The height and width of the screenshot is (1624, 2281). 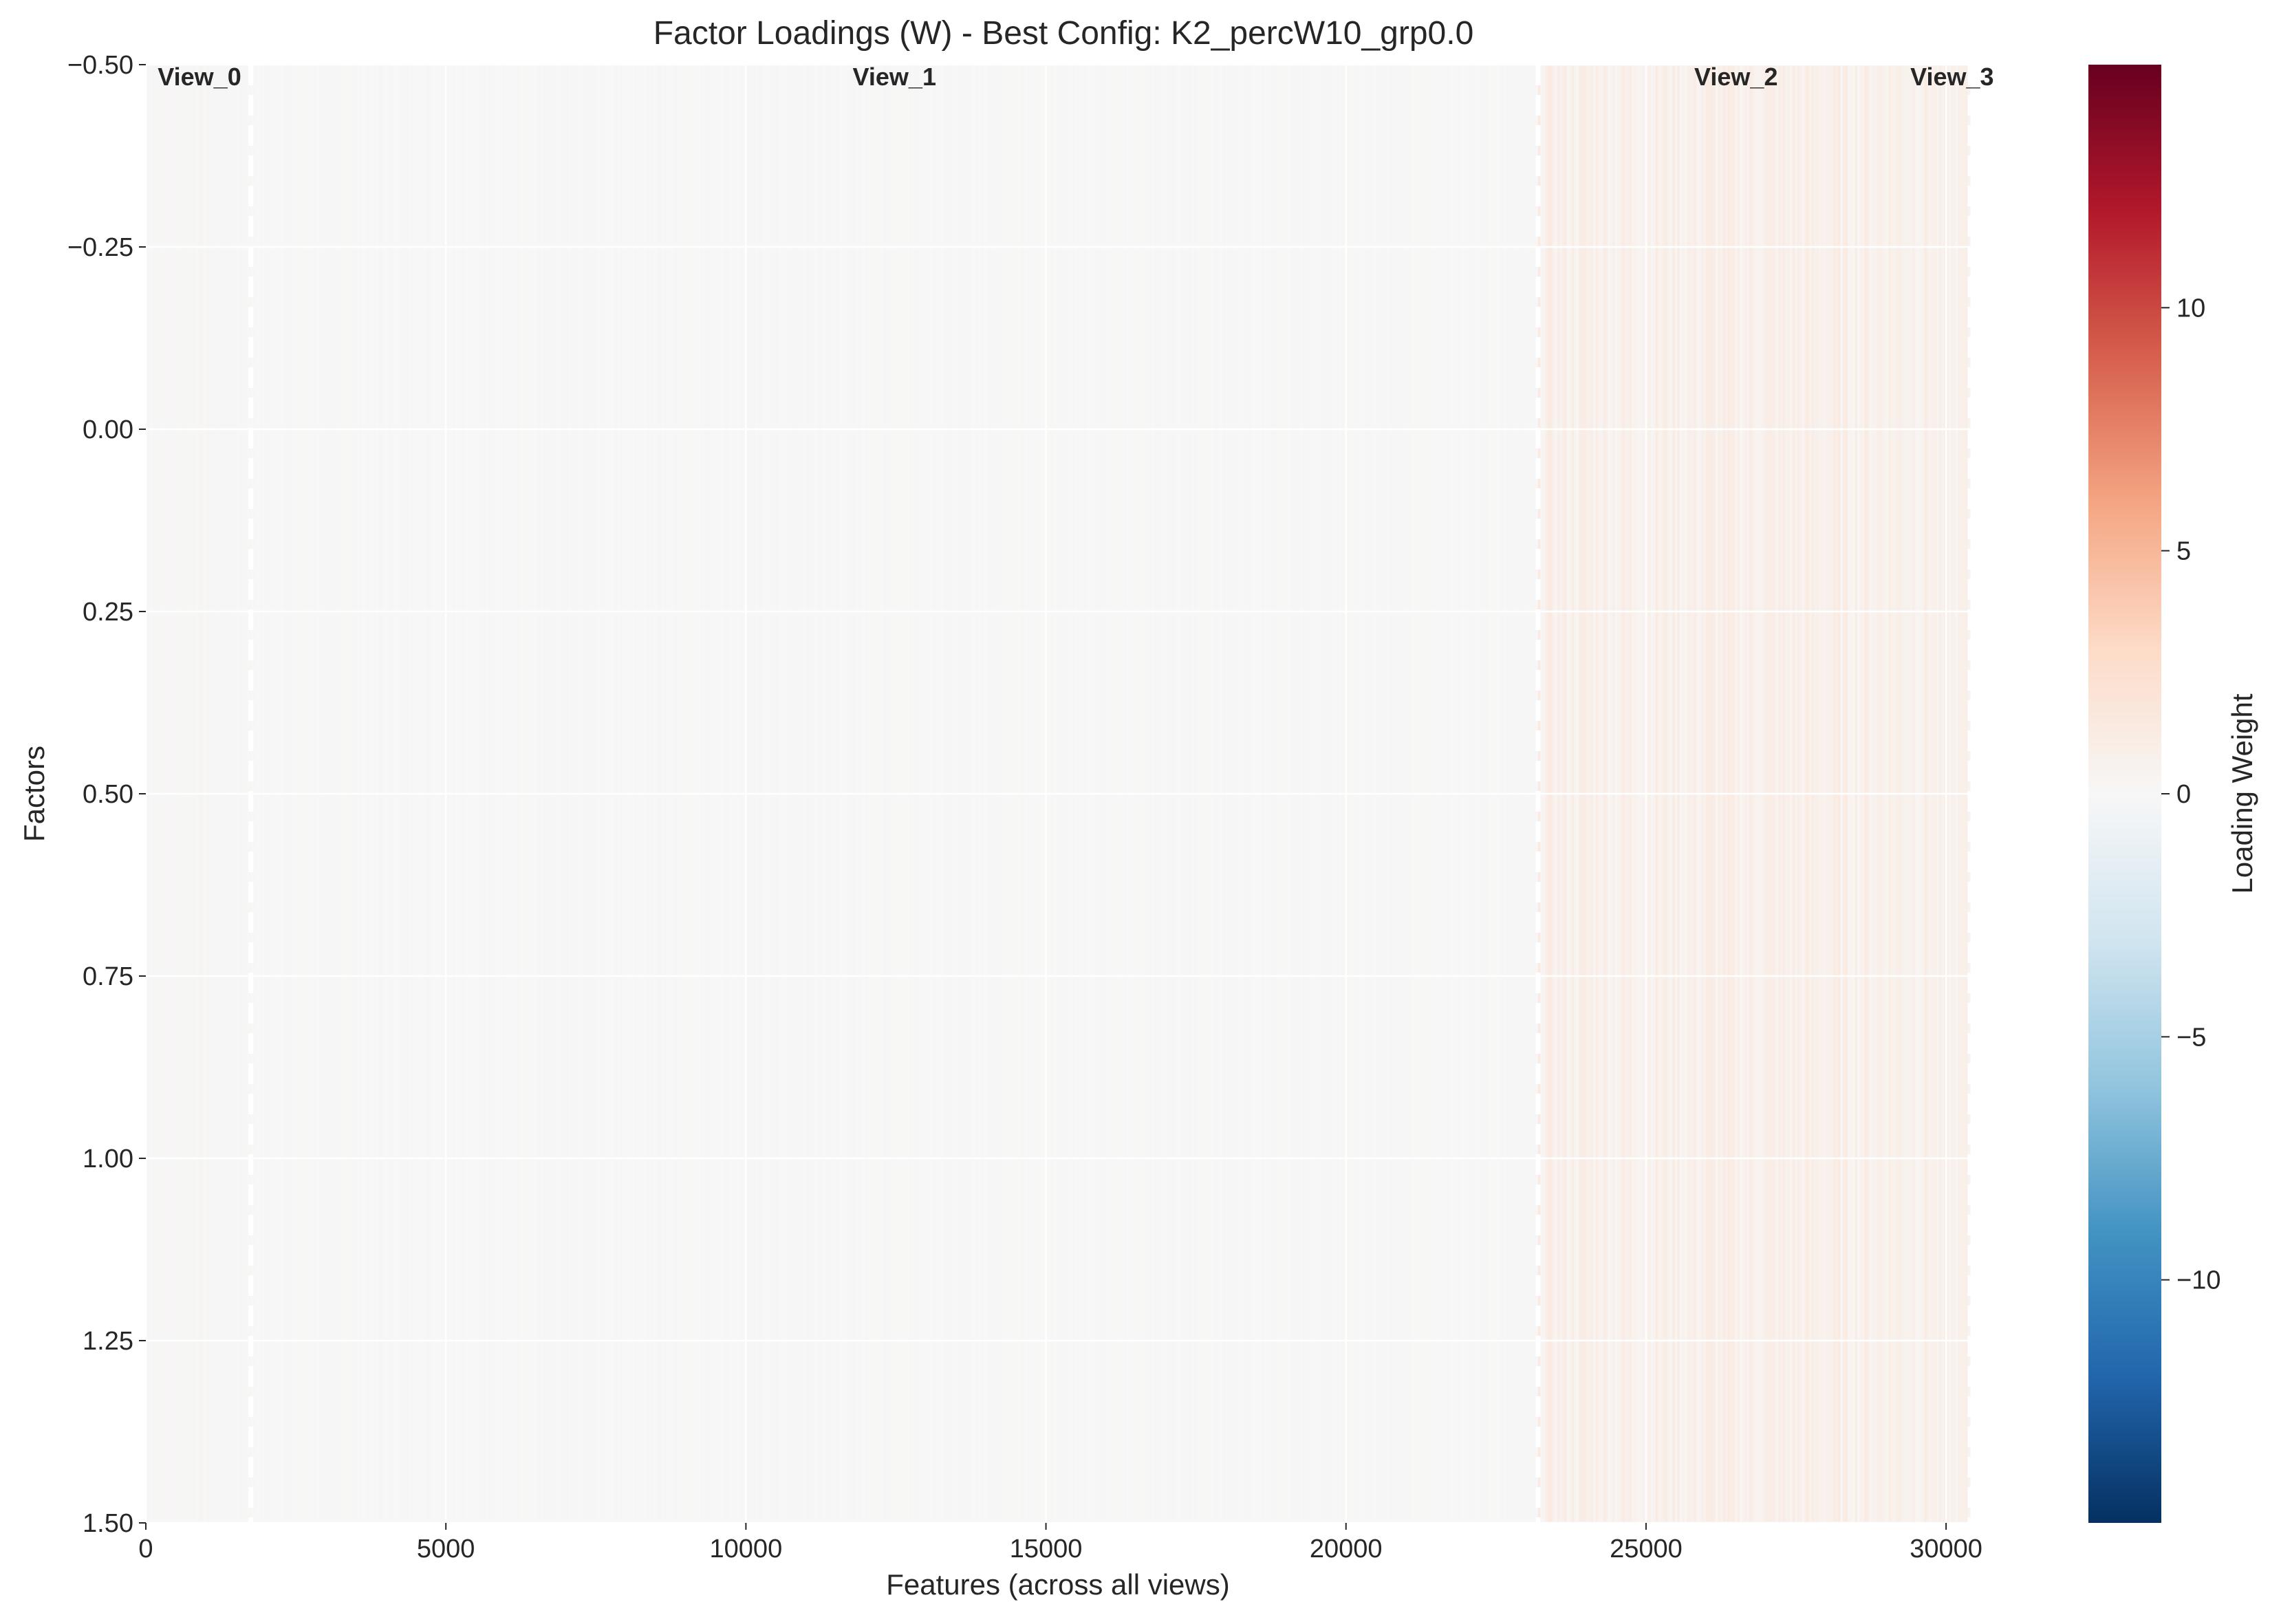 I want to click on x-tick-label: 20000, so click(x=1346, y=1549).